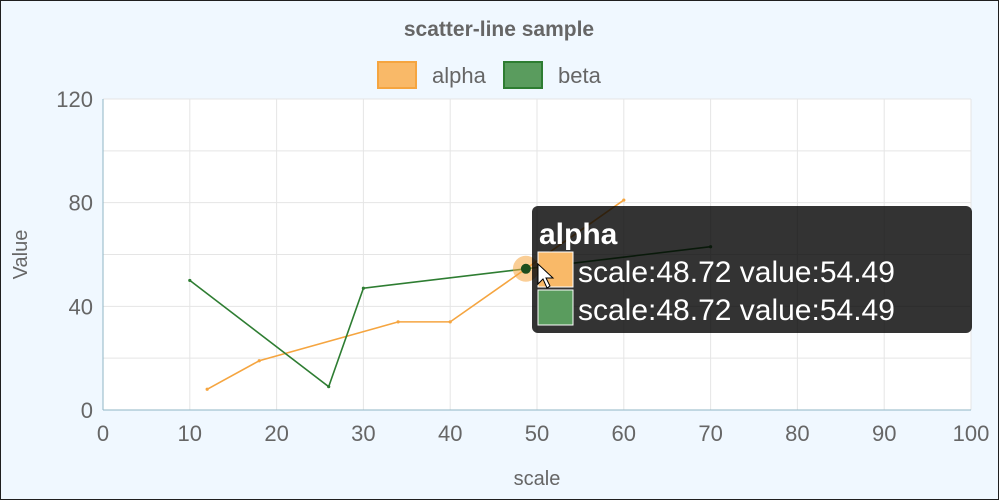 The width and height of the screenshot is (999, 500). Describe the element at coordinates (363, 433) in the screenshot. I see `x-tick-label: 30` at that location.